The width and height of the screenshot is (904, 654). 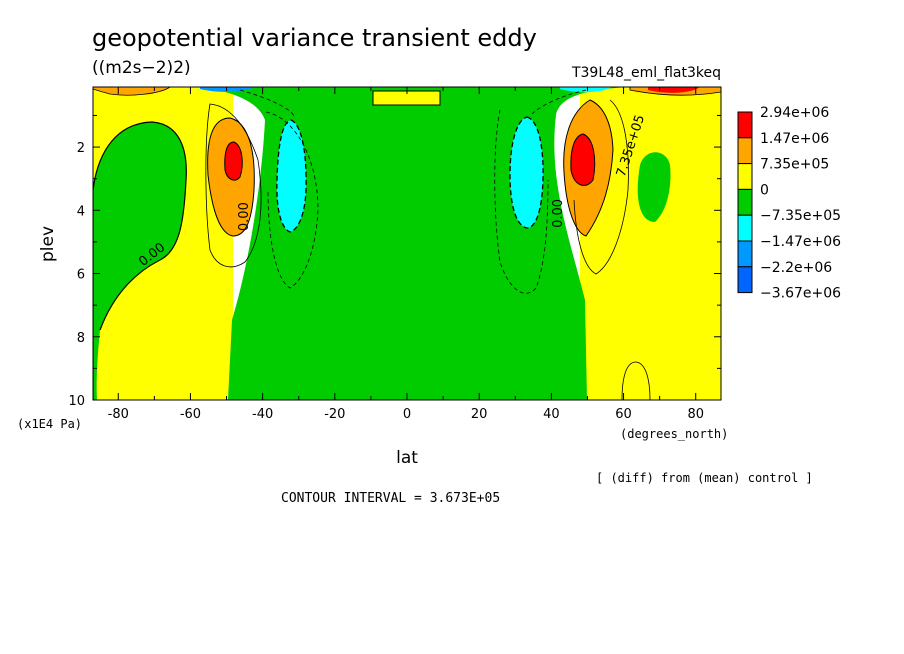 I want to click on x-axis-units: (degrees_north), so click(x=674, y=434).